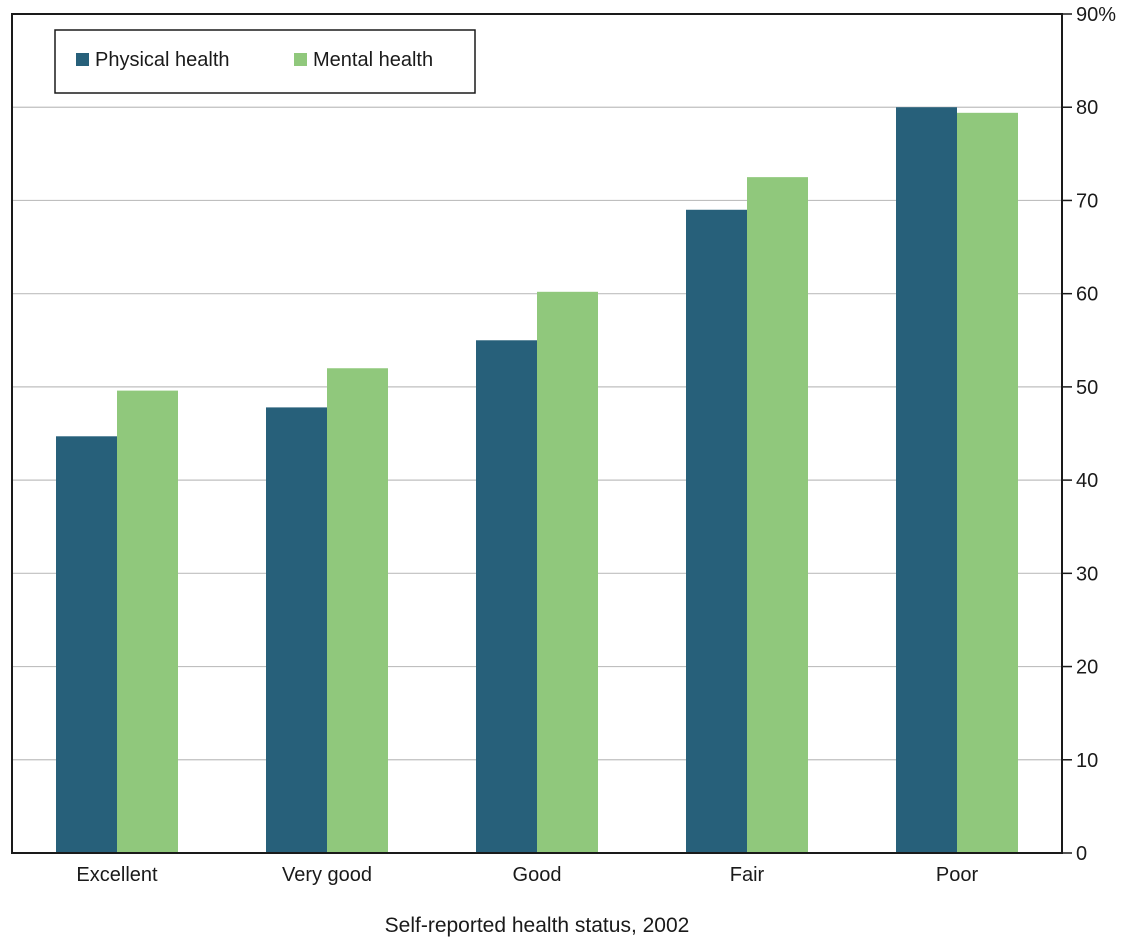 This screenshot has height=947, width=1146. Describe the element at coordinates (1087, 108) in the screenshot. I see `y-tick-label: 80` at that location.